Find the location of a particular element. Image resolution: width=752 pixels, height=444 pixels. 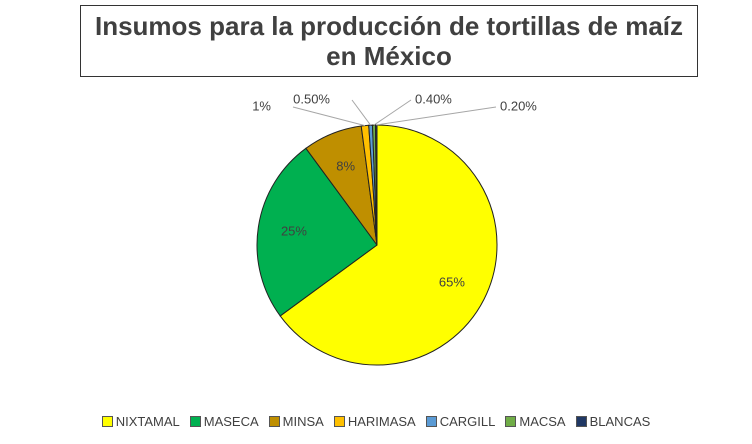

data-label: 0.40% is located at coordinates (433, 98).